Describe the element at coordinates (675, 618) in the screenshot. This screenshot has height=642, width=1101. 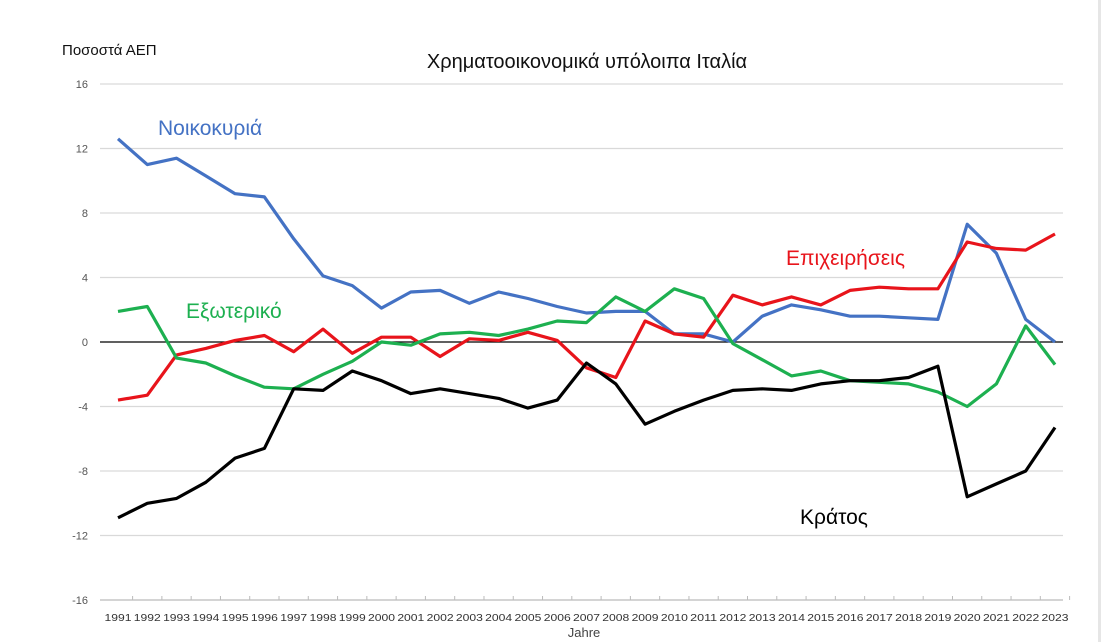
I see `x-tick-label: 2010` at that location.